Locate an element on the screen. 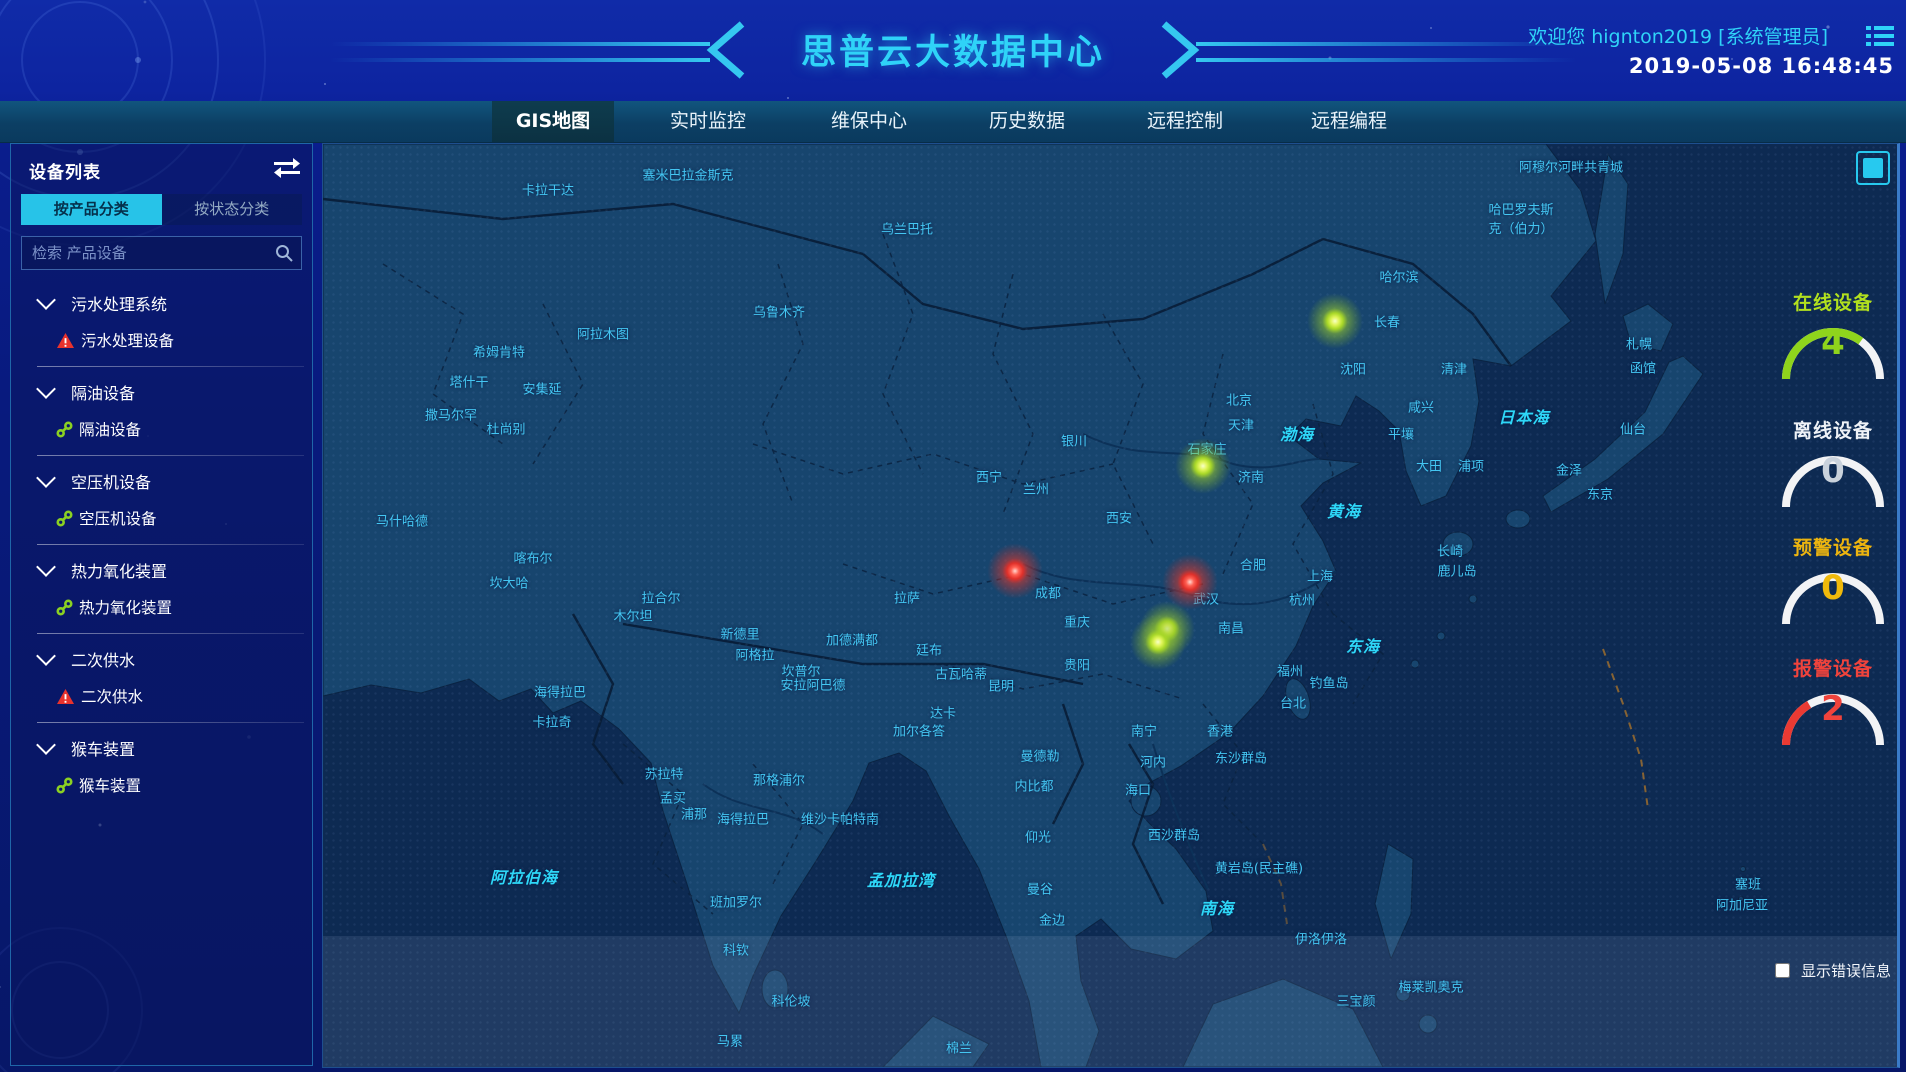  nav-bar: GIS地图 实时监控 维保中心 历史数据 远程控制 远程编程 is located at coordinates (953, 122).